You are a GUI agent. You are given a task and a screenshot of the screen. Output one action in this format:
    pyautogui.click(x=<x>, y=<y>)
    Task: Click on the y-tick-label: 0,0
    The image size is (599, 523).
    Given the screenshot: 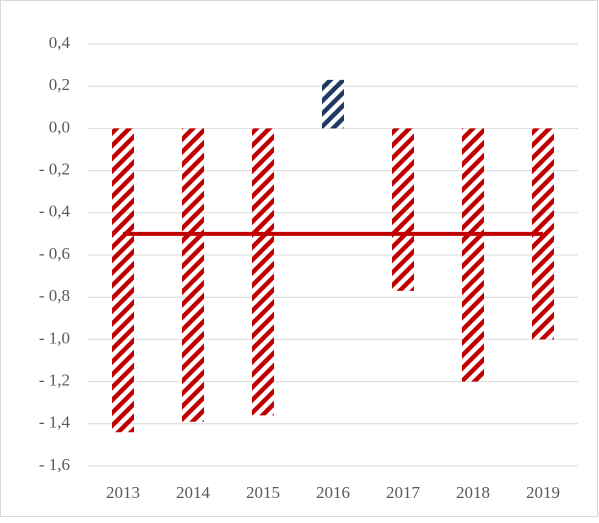 What is the action you would take?
    pyautogui.click(x=59, y=126)
    